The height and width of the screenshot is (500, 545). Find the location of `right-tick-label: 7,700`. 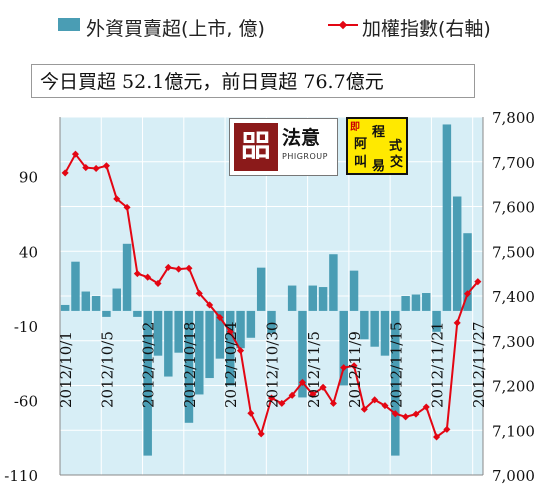

right-tick-label: 7,700 is located at coordinates (513, 163).